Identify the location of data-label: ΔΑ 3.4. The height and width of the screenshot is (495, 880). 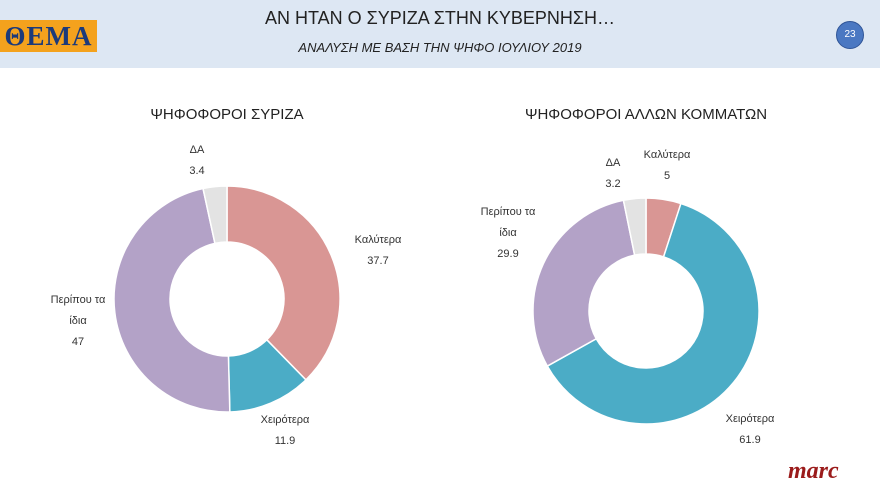
(196, 161).